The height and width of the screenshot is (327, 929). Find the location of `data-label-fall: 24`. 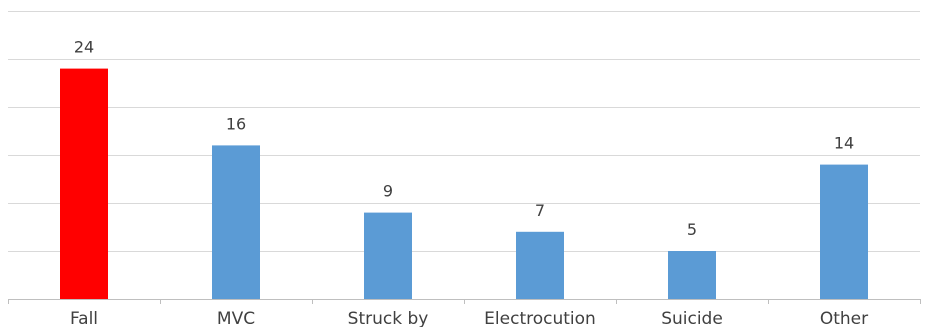

data-label-fall: 24 is located at coordinates (84, 47).